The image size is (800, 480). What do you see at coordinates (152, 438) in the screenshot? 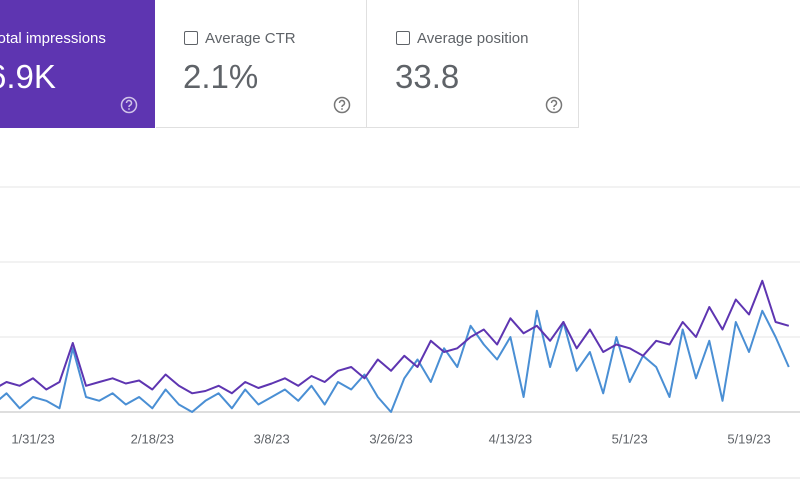
I see `x-tick-label: 2/18/23` at bounding box center [152, 438].